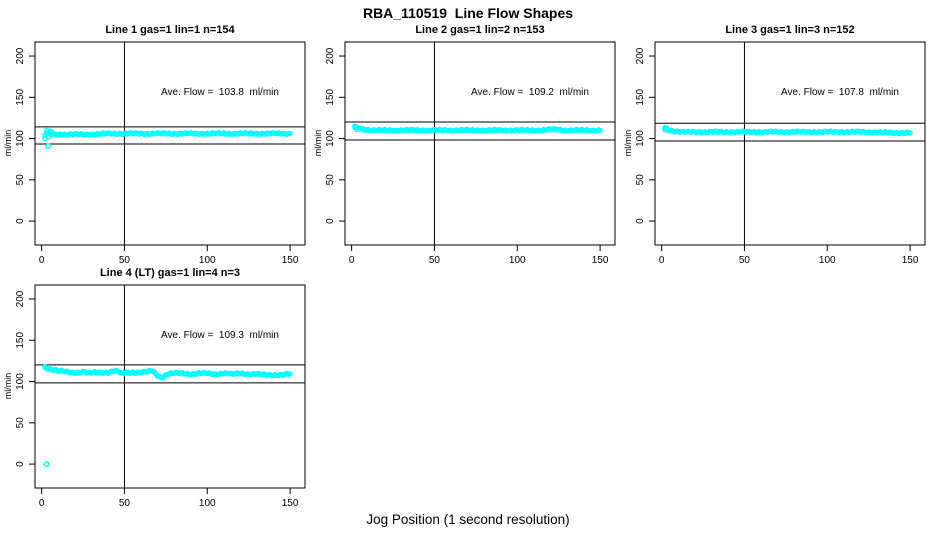 The image size is (936, 540). I want to click on x-axis-global-label: Jog Position (1 second resolution), so click(468, 519).